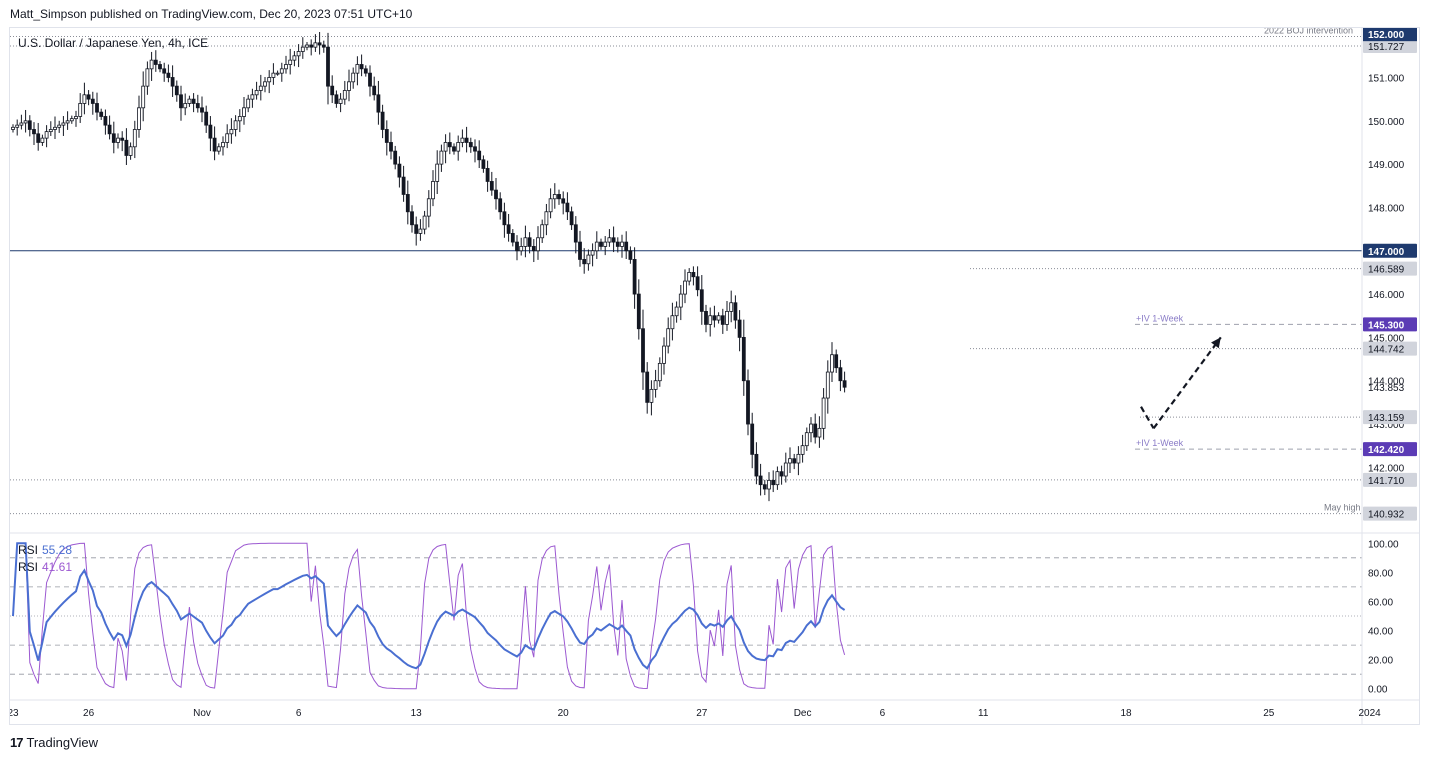 The height and width of the screenshot is (761, 1431). What do you see at coordinates (17, 742) in the screenshot?
I see `tradingview-logo-icon: 17` at bounding box center [17, 742].